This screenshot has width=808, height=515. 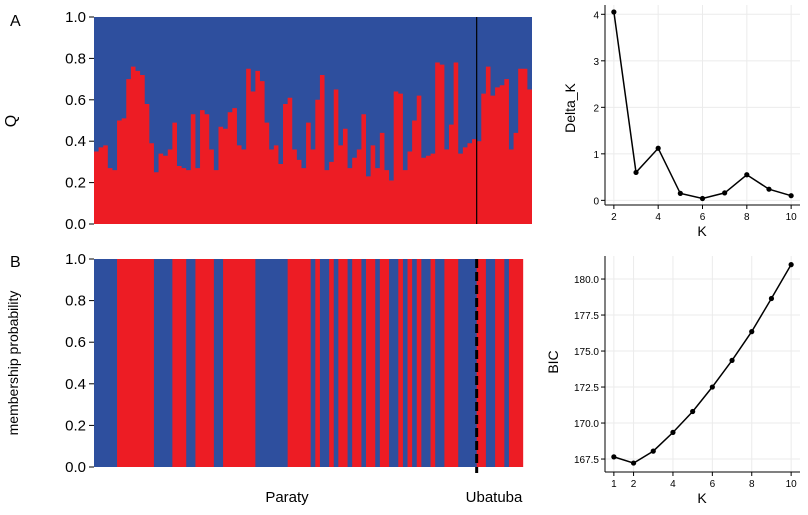 I want to click on y-tick-label: 1.0, so click(x=75, y=17).